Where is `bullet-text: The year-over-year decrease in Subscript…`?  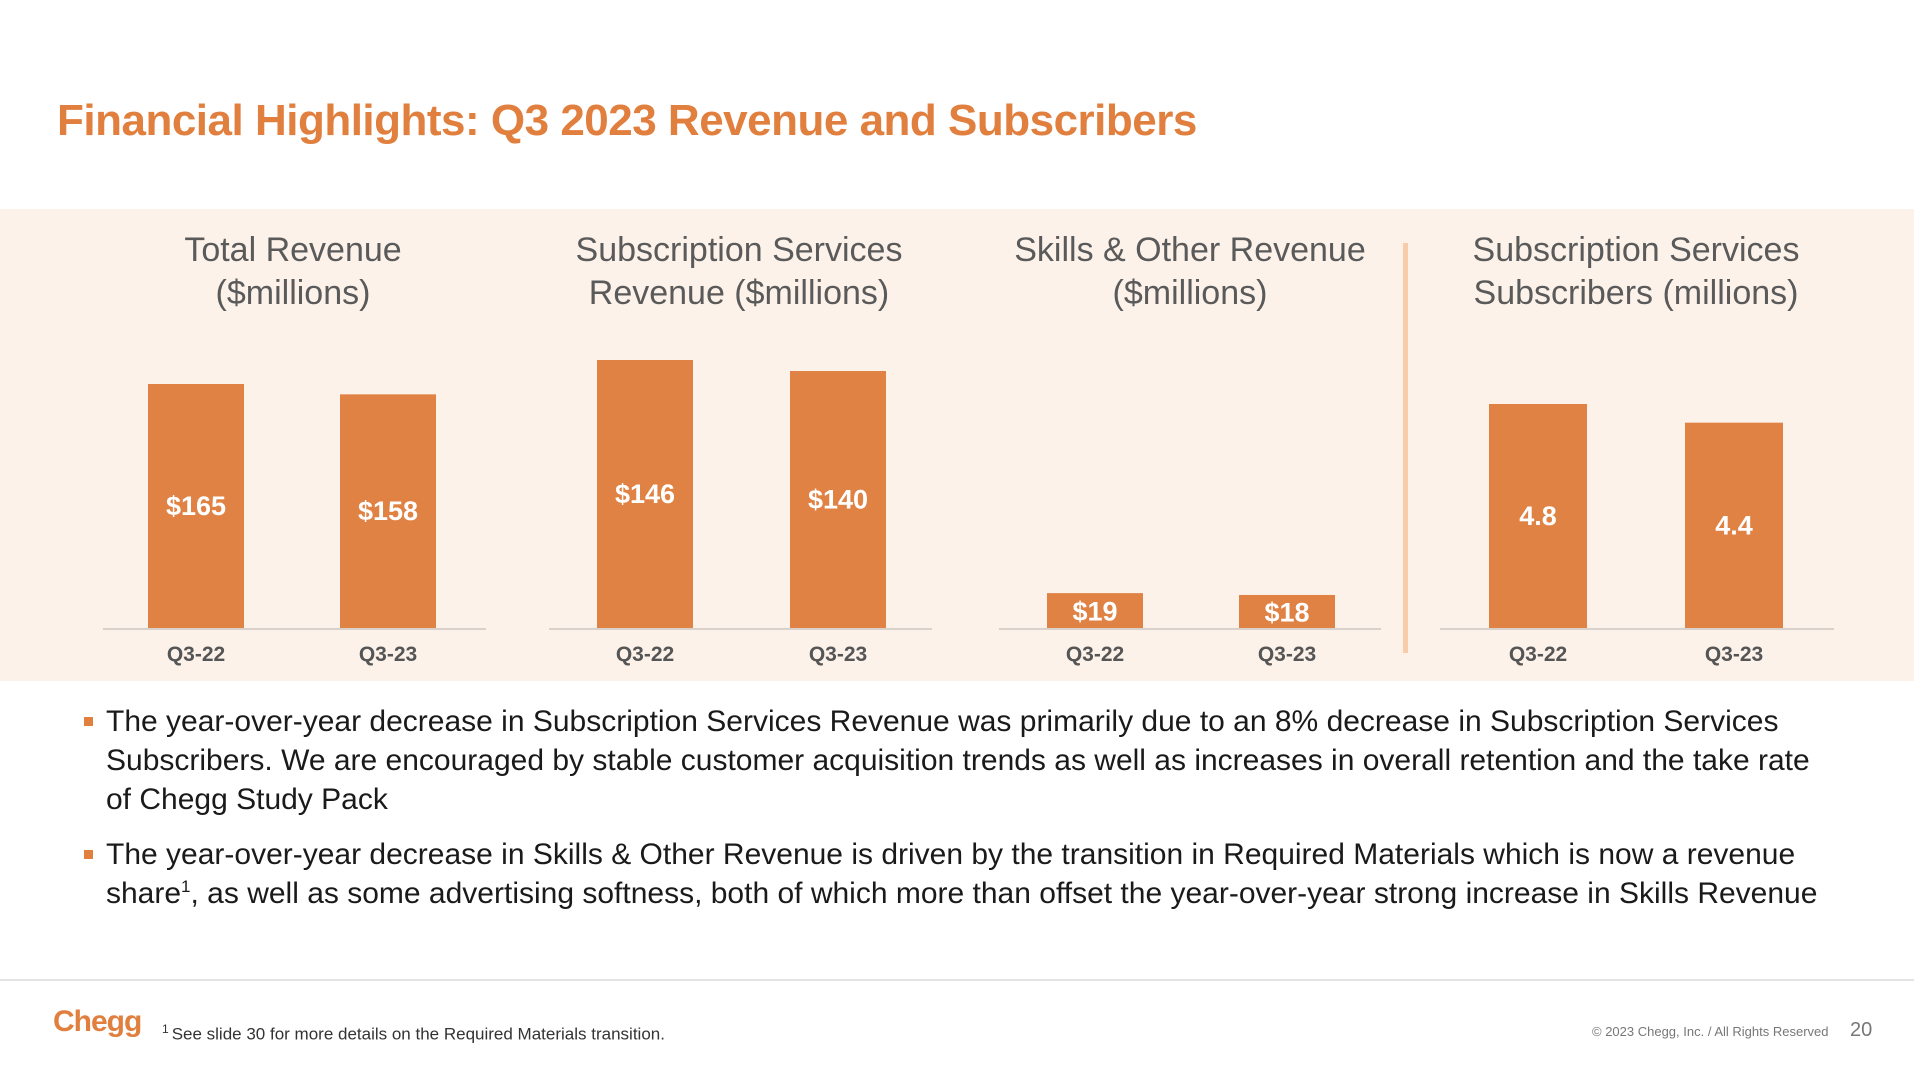 bullet-text: The year-over-year decrease in Subscript… is located at coordinates (958, 760).